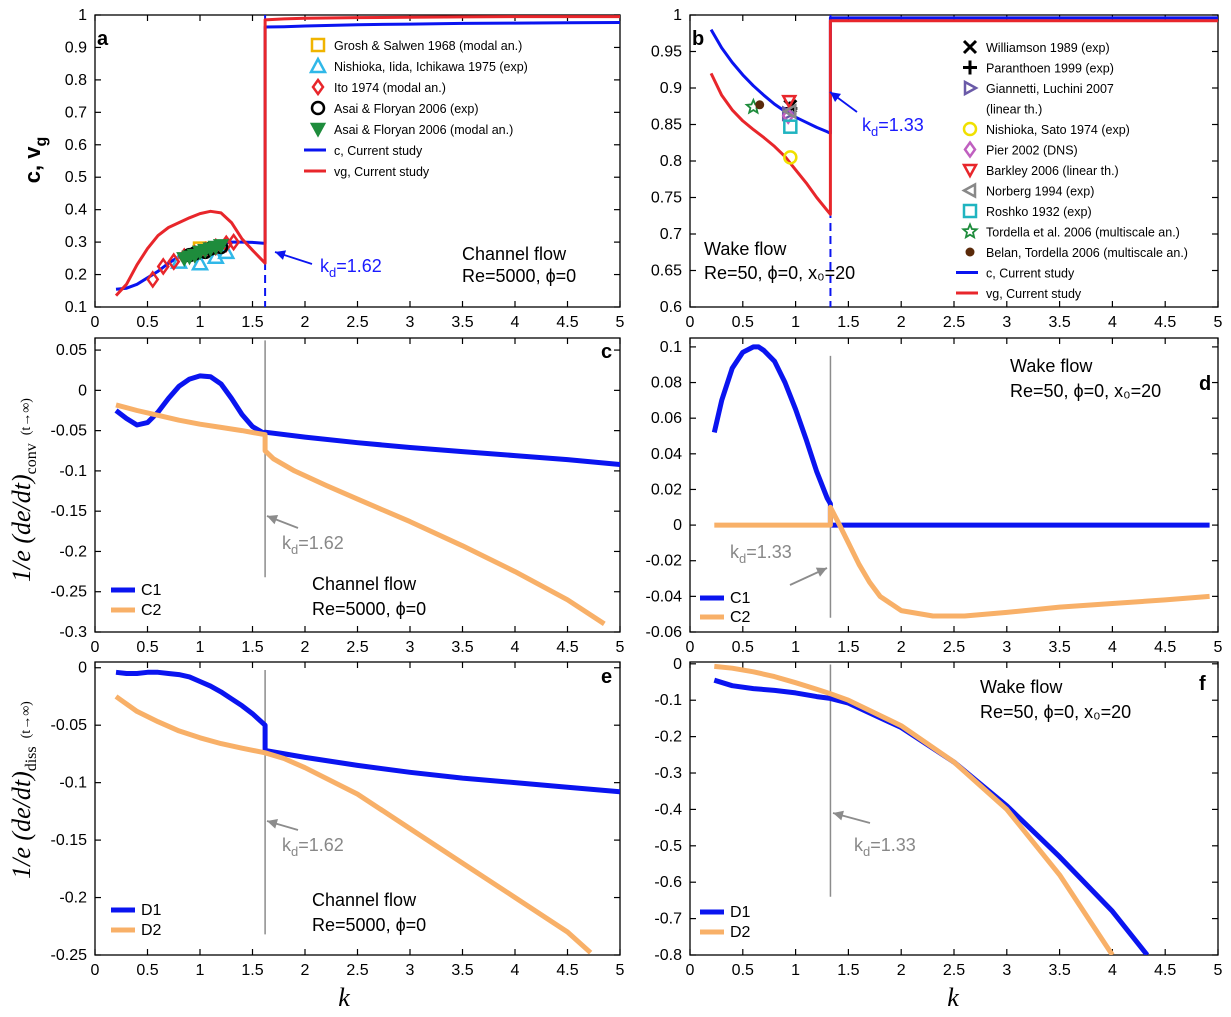 This screenshot has width=1231, height=1017. I want to click on legend-label: C1, so click(151, 590).